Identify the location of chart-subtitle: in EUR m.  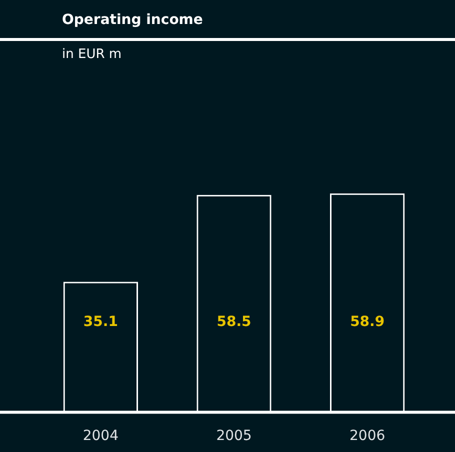
(92, 54).